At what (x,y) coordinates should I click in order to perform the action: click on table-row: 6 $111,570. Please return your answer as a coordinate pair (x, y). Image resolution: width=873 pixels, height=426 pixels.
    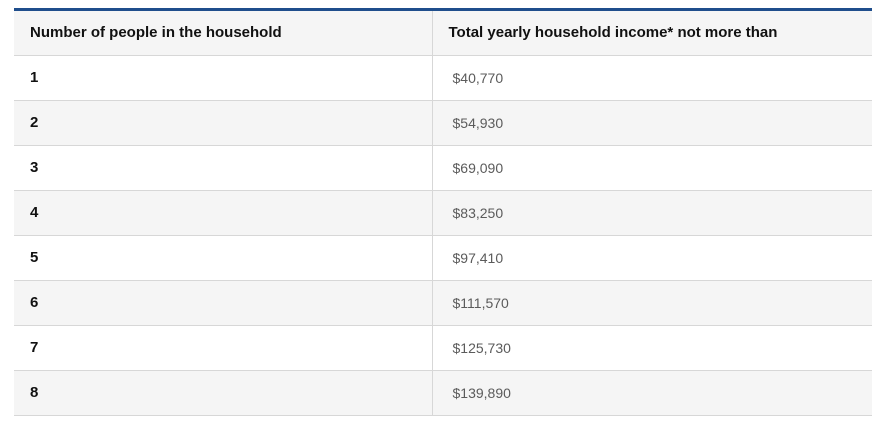
    Looking at the image, I should click on (443, 303).